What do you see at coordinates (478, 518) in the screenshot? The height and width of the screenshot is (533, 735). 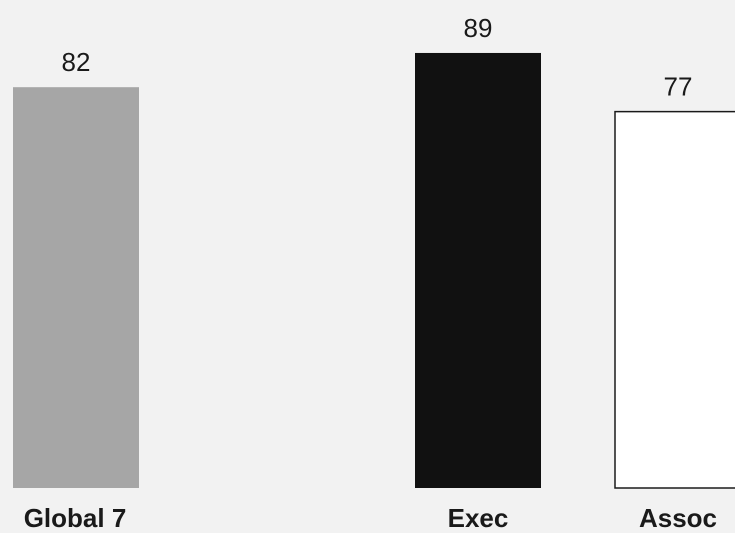 I see `category-label-exec: Exec` at bounding box center [478, 518].